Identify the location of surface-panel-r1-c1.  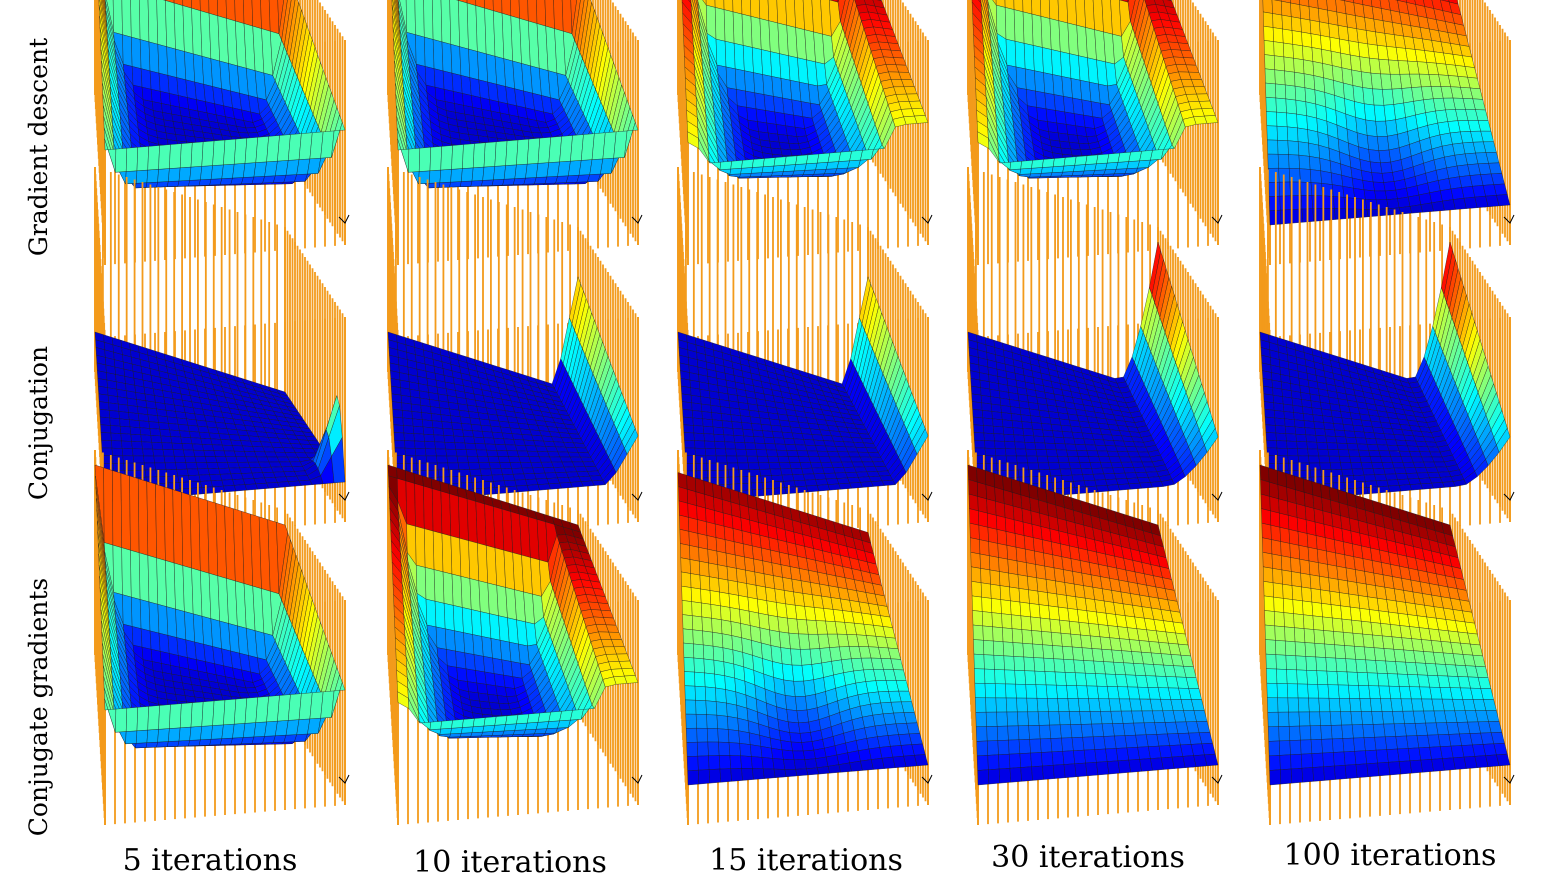
(222, 132).